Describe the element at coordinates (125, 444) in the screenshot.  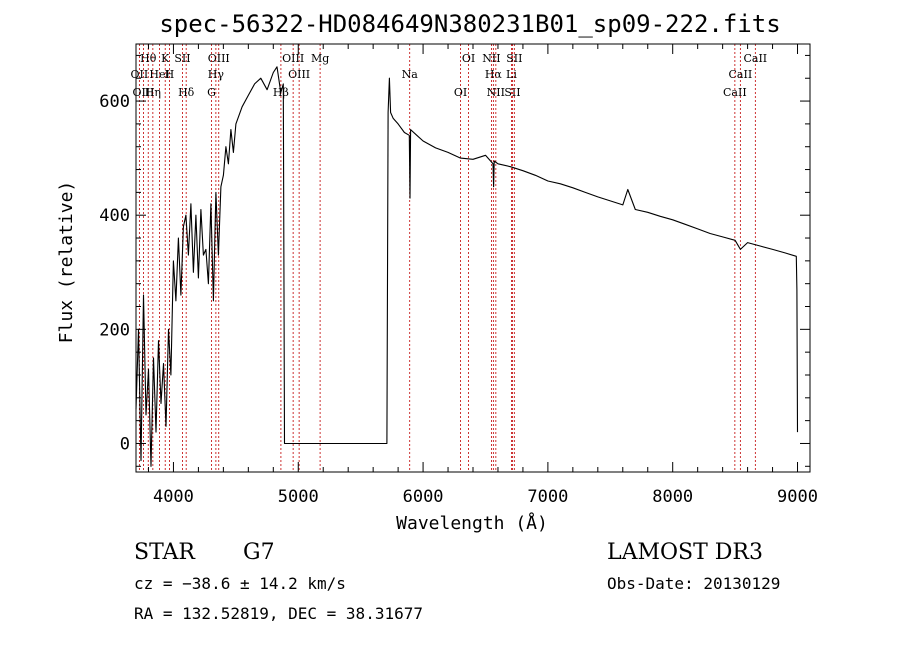
I see `y-tick-label: 0` at that location.